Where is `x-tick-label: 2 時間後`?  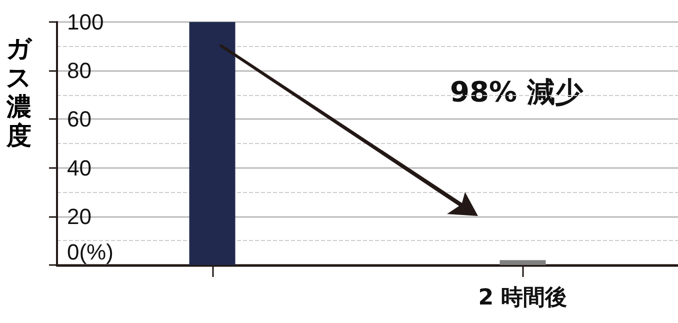
x-tick-label: 2 時間後 is located at coordinates (523, 298).